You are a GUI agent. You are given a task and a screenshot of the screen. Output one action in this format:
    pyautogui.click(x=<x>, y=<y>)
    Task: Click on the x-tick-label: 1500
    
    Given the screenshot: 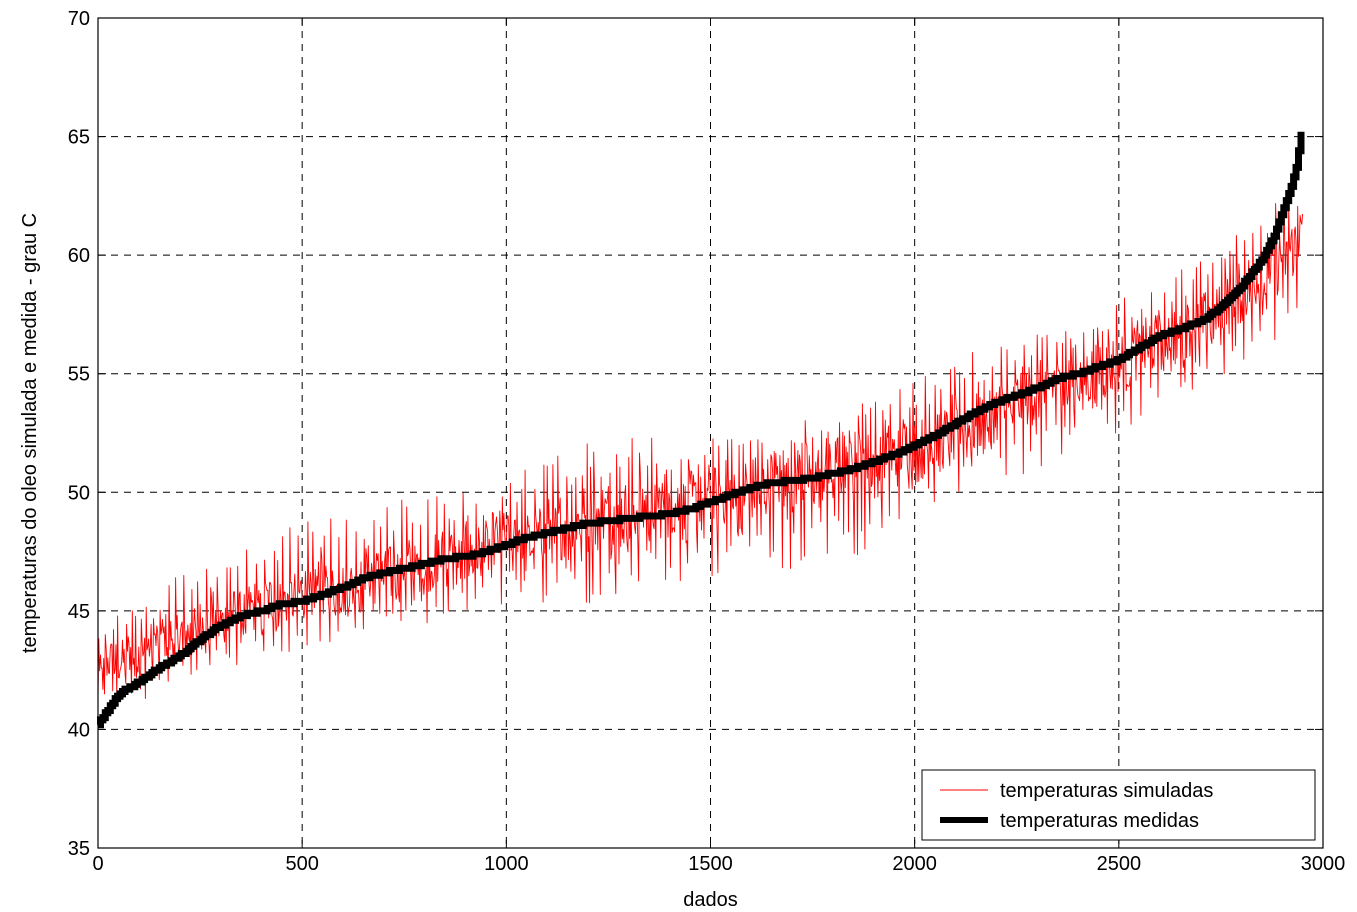 What is the action you would take?
    pyautogui.click(x=710, y=864)
    